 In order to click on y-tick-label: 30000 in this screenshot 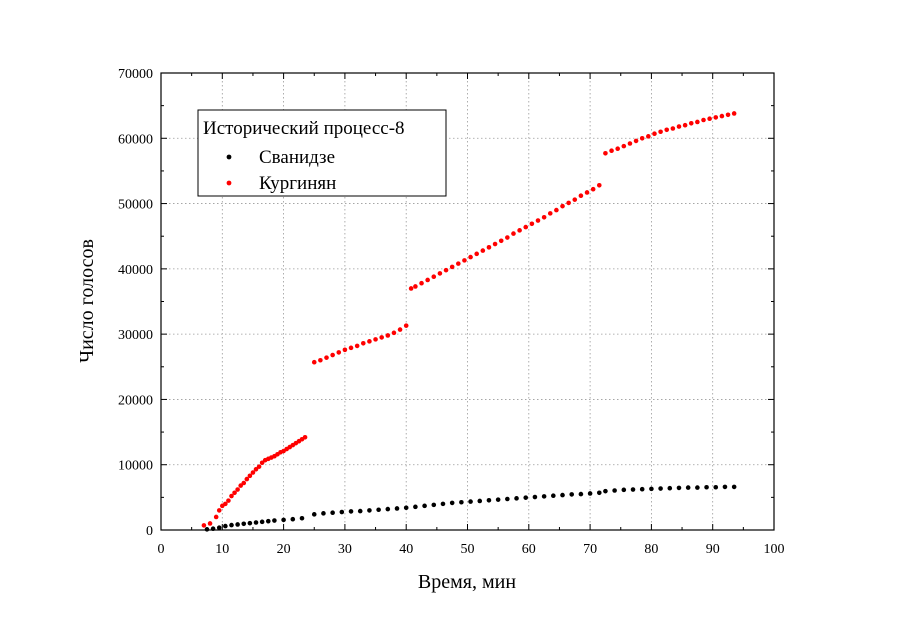, I will do `click(135, 335)`.